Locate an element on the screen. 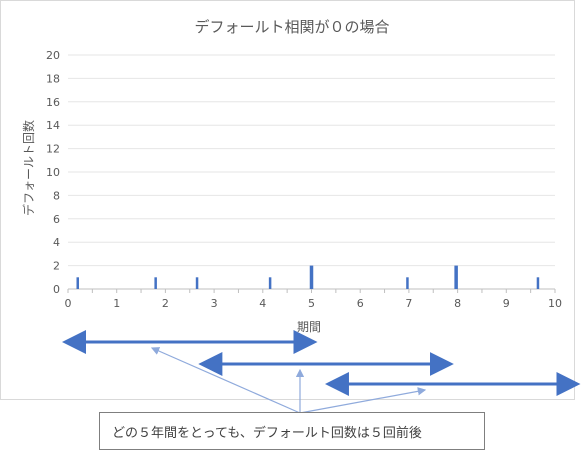 This screenshot has height=455, width=585. y-tick-labels: 0 2 4 6 8 10 12 14 16 18 20 is located at coordinates (53, 172).